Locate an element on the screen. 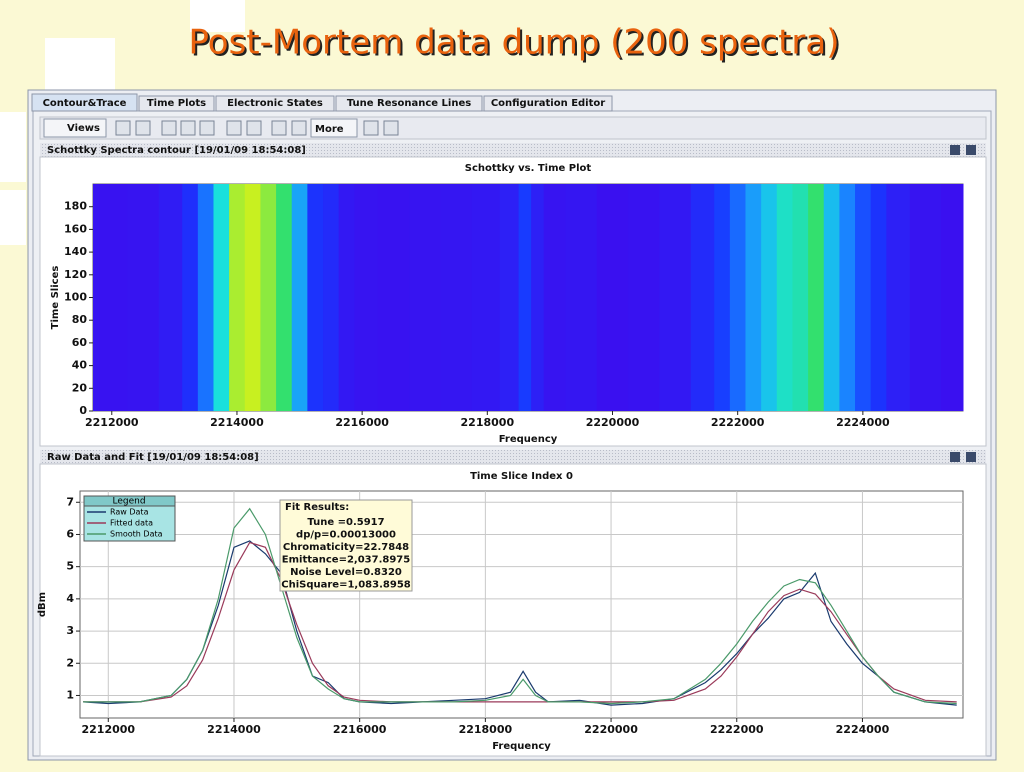 This screenshot has width=1024, height=772. title-shadow: Post-Mortem data dump (200 spectra) is located at coordinates (515, 45).